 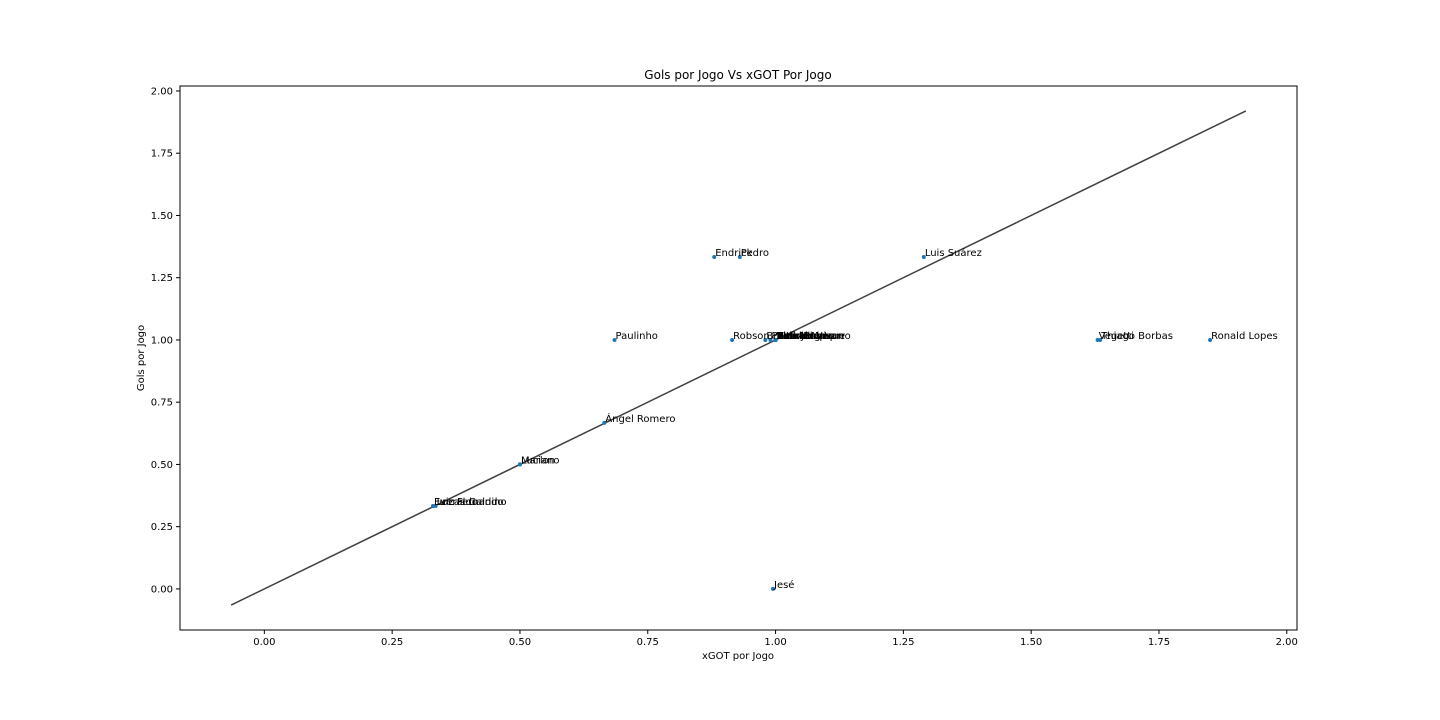 I want to click on x-axis-label: xGOT por Jogo, so click(x=738, y=656).